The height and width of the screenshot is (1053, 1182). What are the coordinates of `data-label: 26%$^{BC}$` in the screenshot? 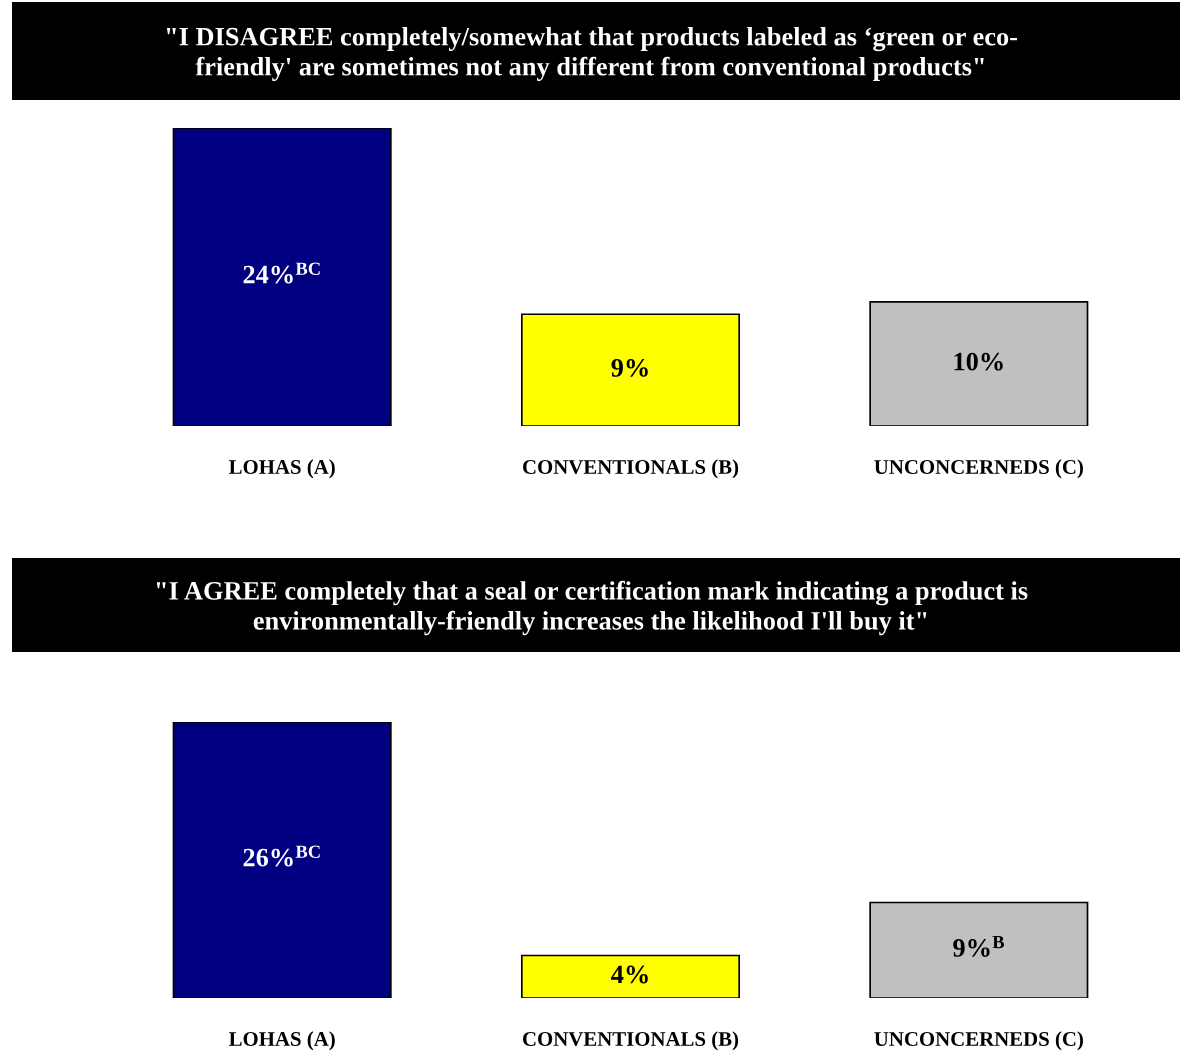 It's located at (281, 856).